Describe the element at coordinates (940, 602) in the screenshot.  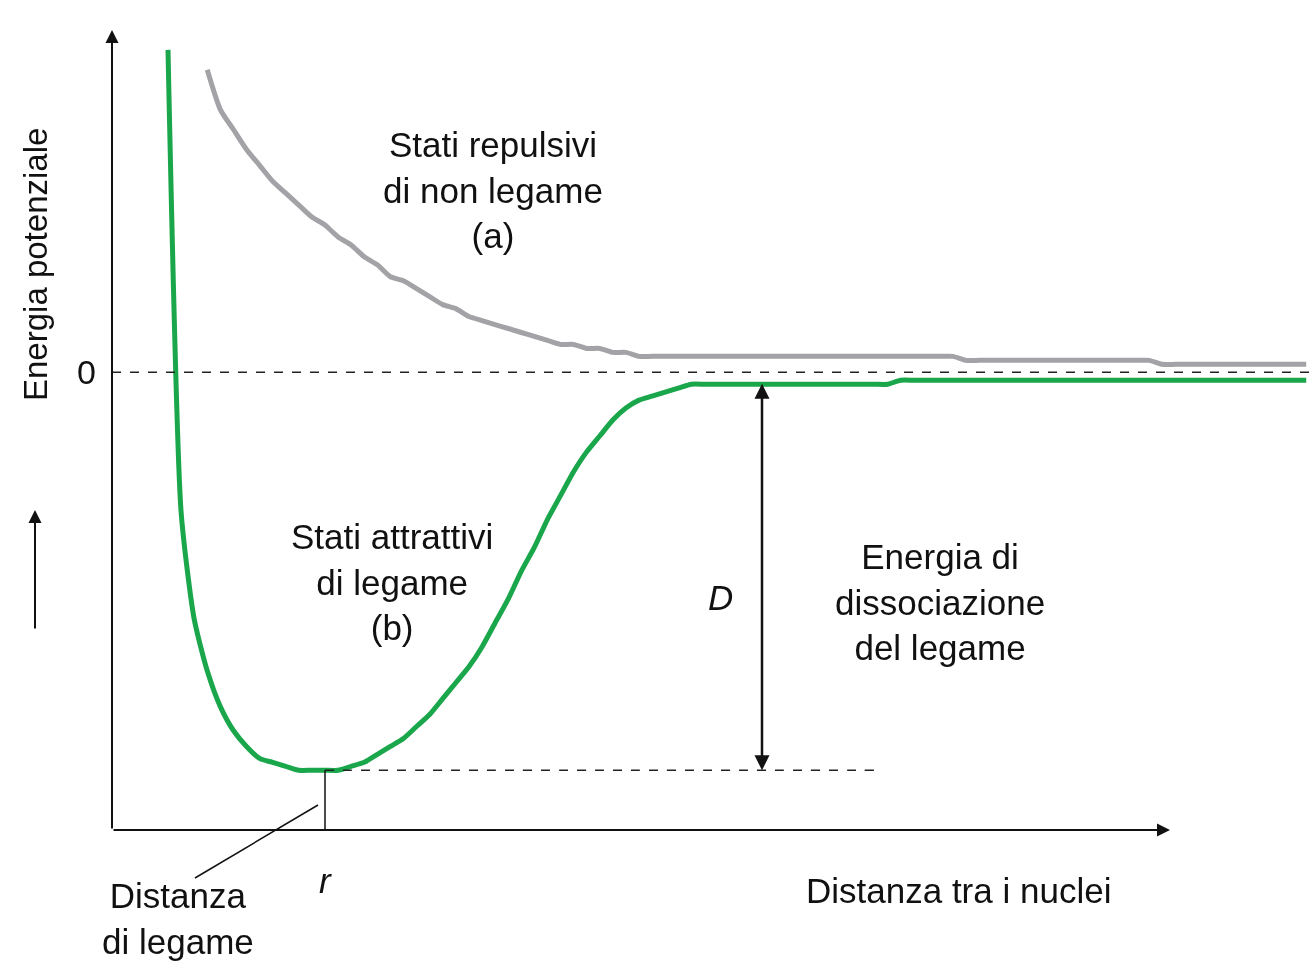
I see `annotation: Energia di dissociazione del legame` at that location.